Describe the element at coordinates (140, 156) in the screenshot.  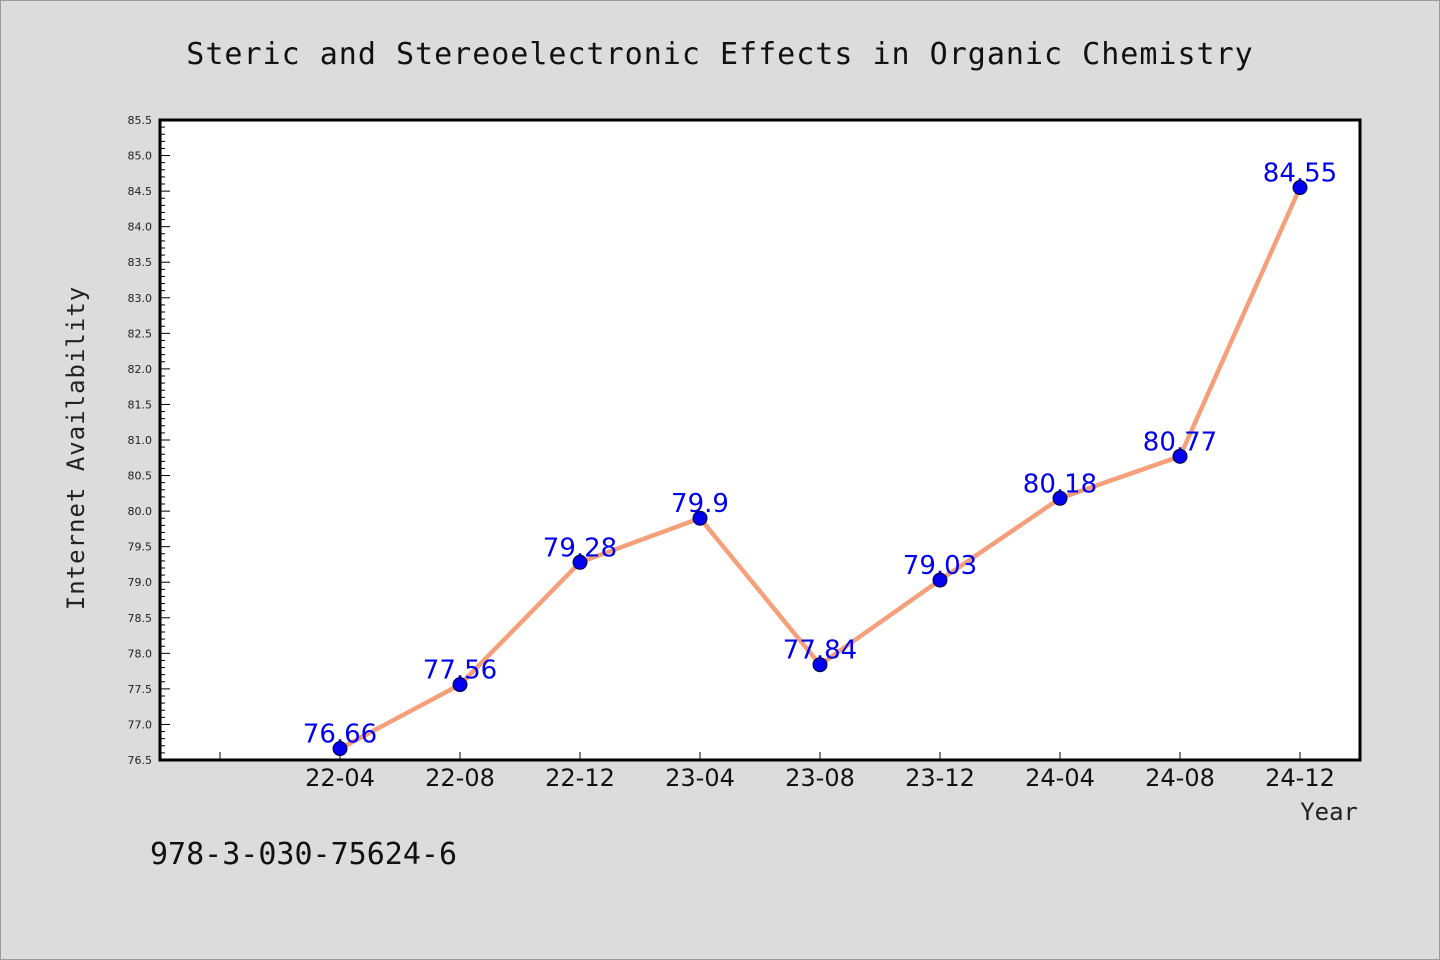
I see `y-tick-label: 85.0` at that location.